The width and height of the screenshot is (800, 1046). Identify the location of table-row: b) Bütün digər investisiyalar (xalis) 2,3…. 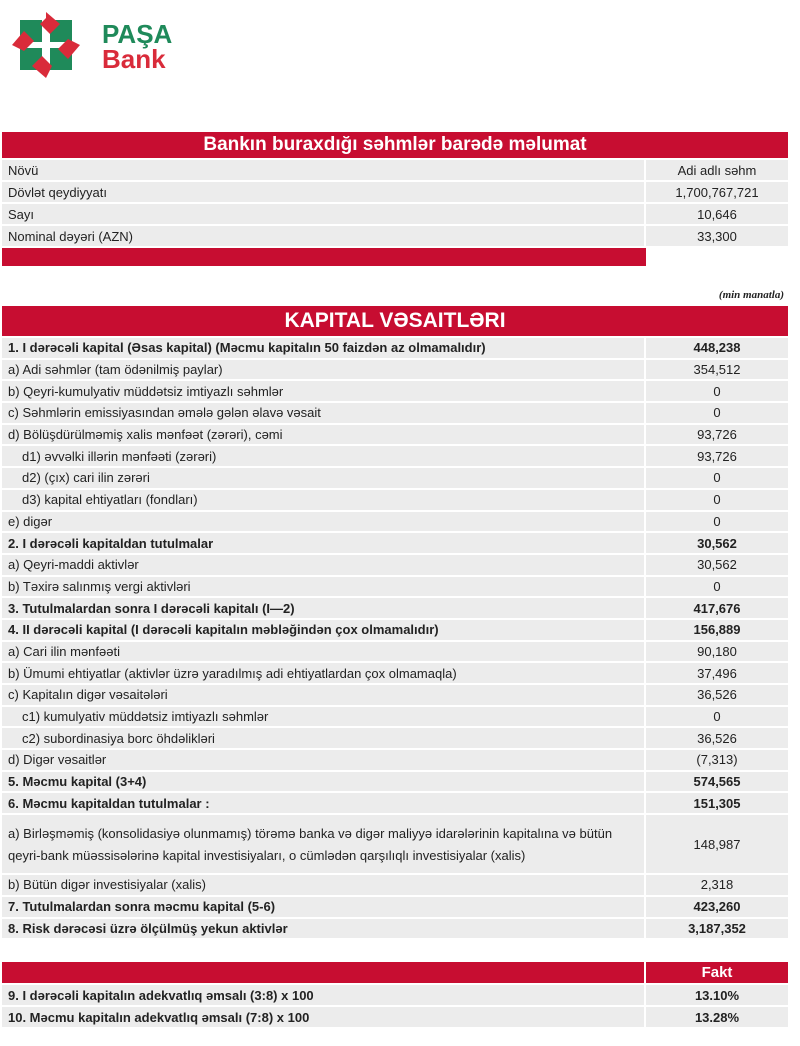
(395, 885).